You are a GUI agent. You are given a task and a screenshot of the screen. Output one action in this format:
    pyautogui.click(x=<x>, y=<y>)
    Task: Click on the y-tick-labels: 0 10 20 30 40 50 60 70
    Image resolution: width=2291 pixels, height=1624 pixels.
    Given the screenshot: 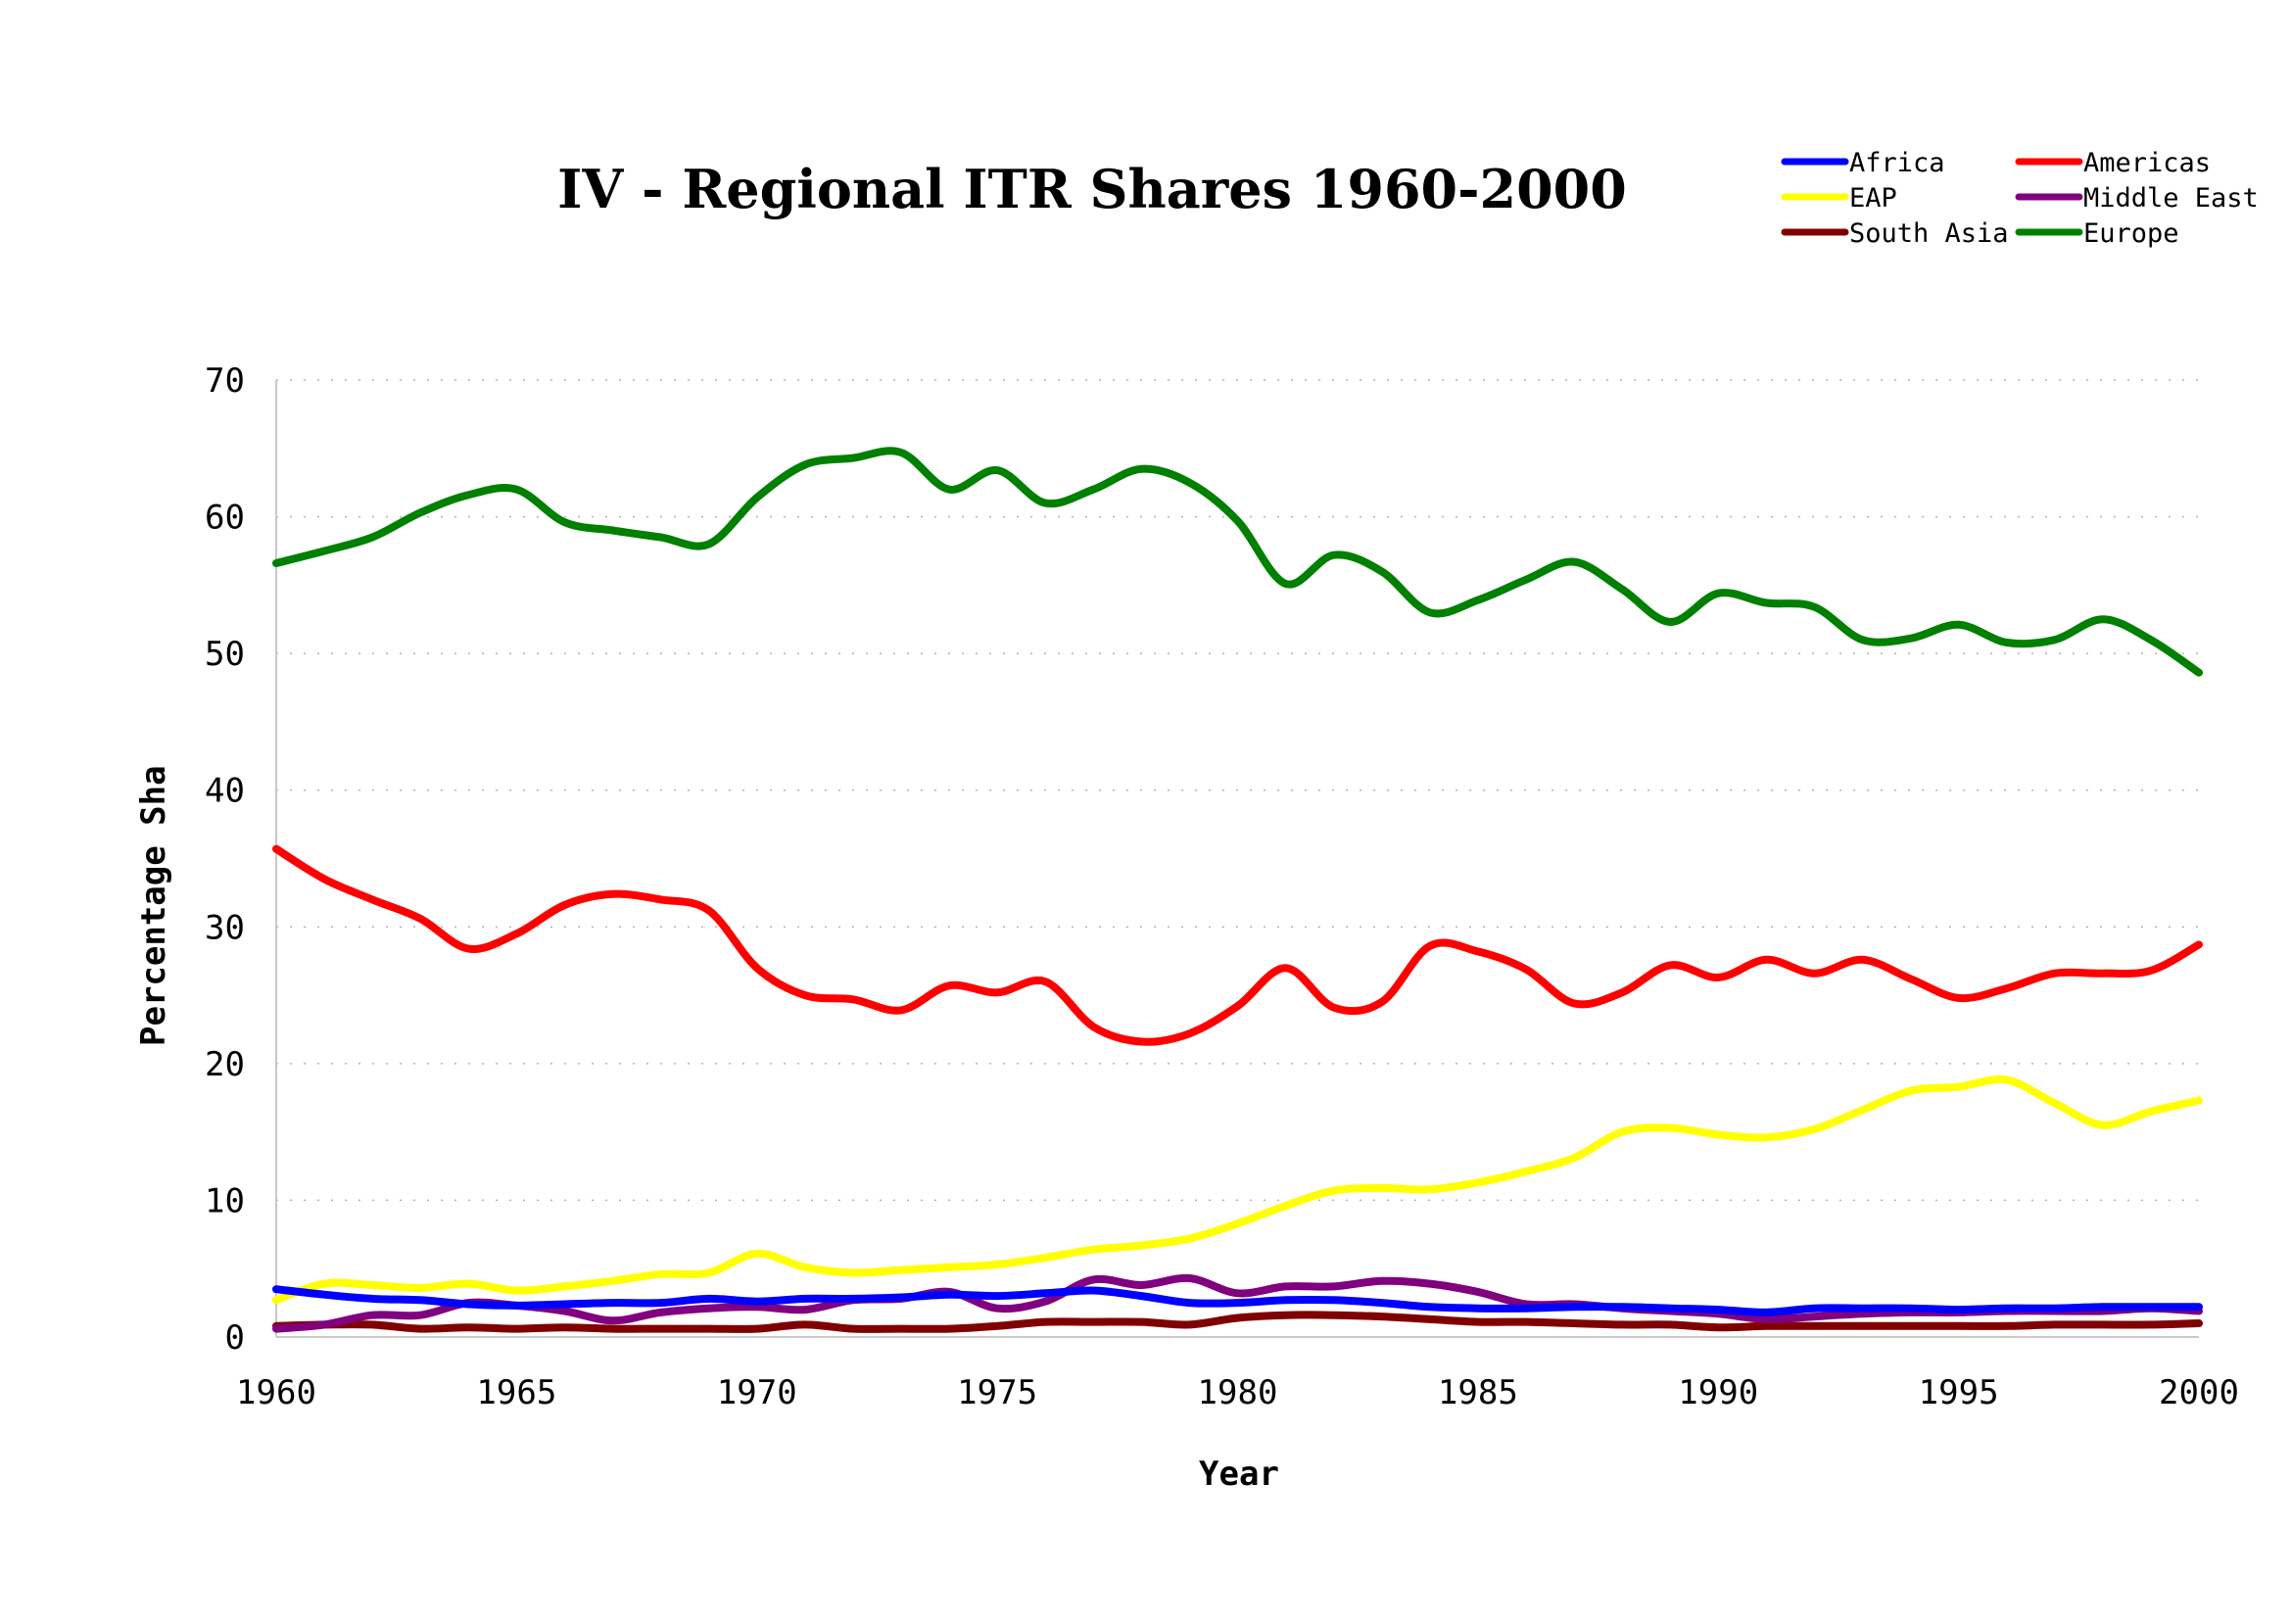 What is the action you would take?
    pyautogui.click(x=225, y=859)
    